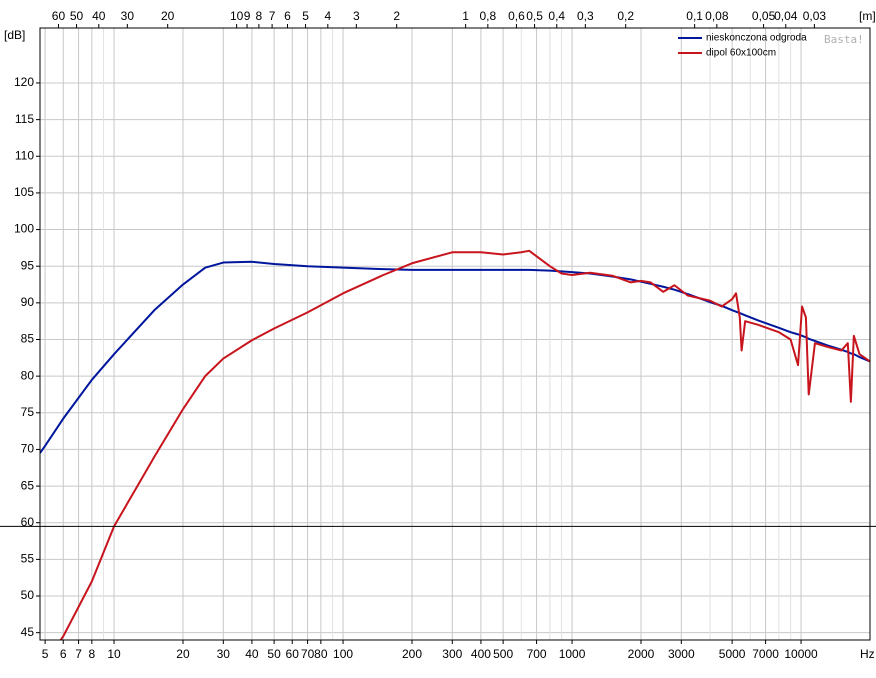 The height and width of the screenshot is (678, 876). What do you see at coordinates (272, 16) in the screenshot?
I see `top-tick-label: 7` at bounding box center [272, 16].